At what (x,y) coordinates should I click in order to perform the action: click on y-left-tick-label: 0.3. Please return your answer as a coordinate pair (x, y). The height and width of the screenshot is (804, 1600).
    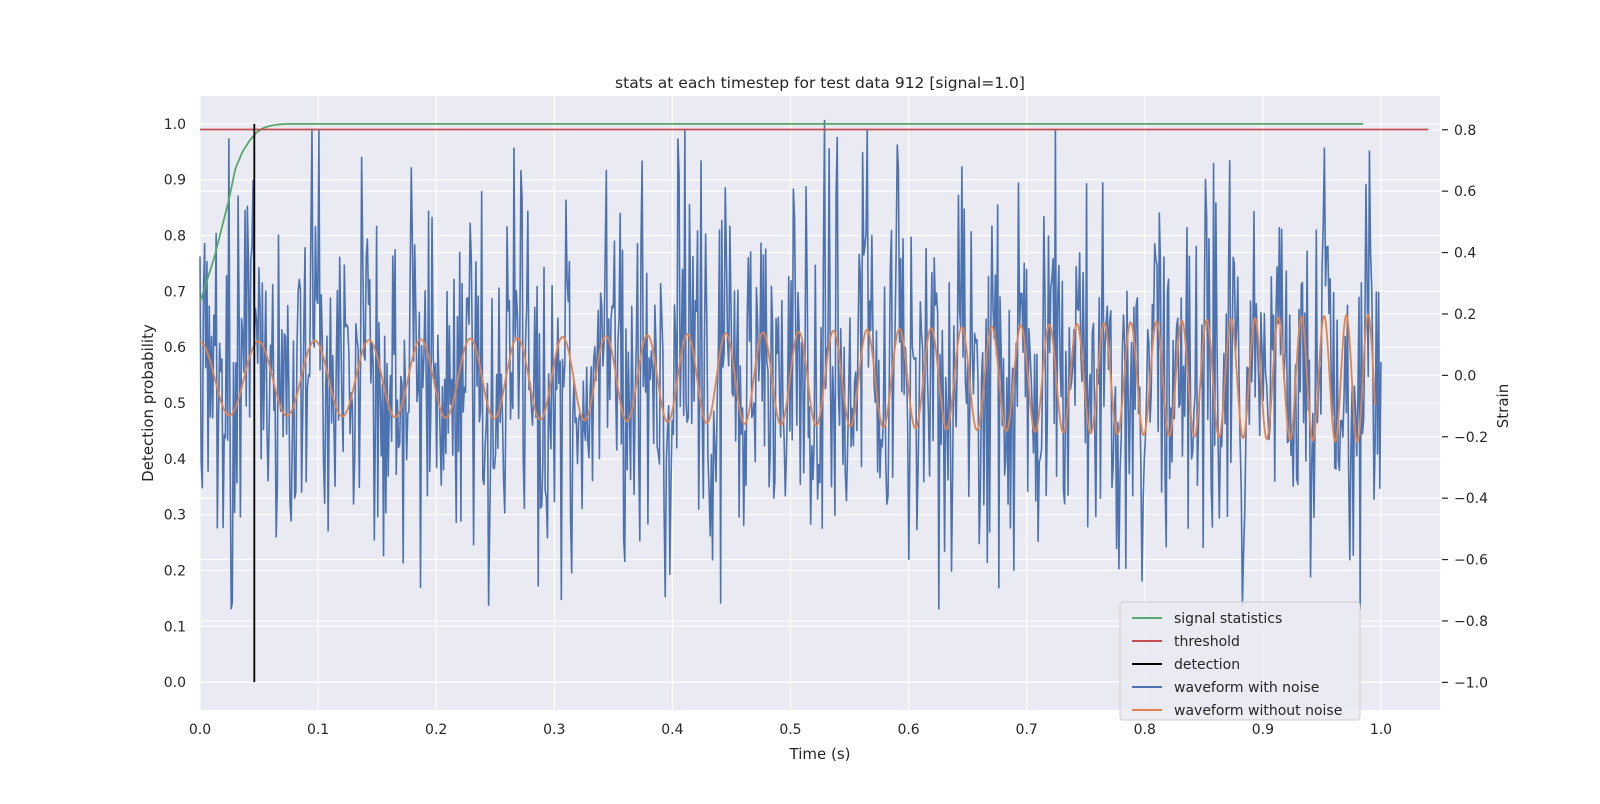
    Looking at the image, I should click on (175, 516).